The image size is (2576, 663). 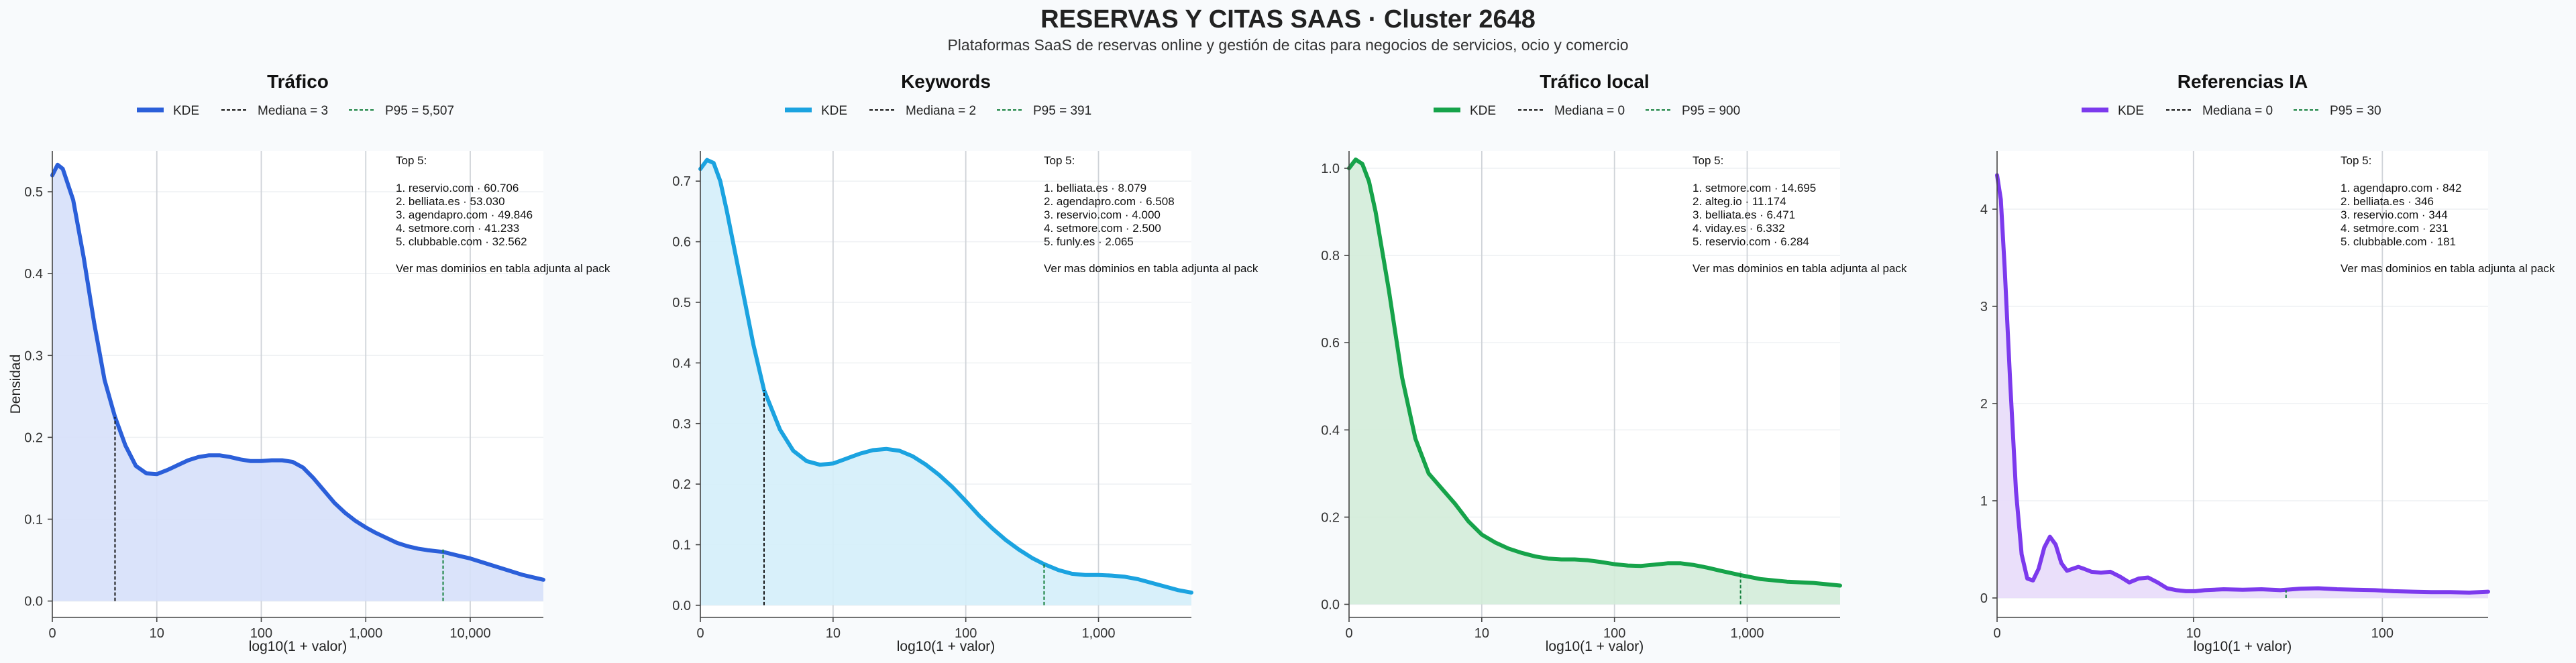 I want to click on legend-label-median: Mediana = 3, so click(x=293, y=111).